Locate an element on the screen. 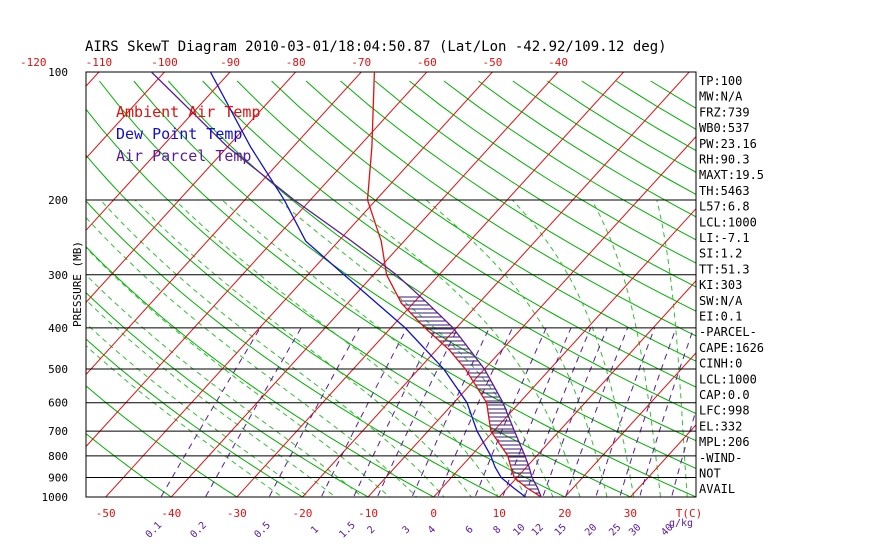  legend-entry: Air Parcel Temp is located at coordinates (183, 156).